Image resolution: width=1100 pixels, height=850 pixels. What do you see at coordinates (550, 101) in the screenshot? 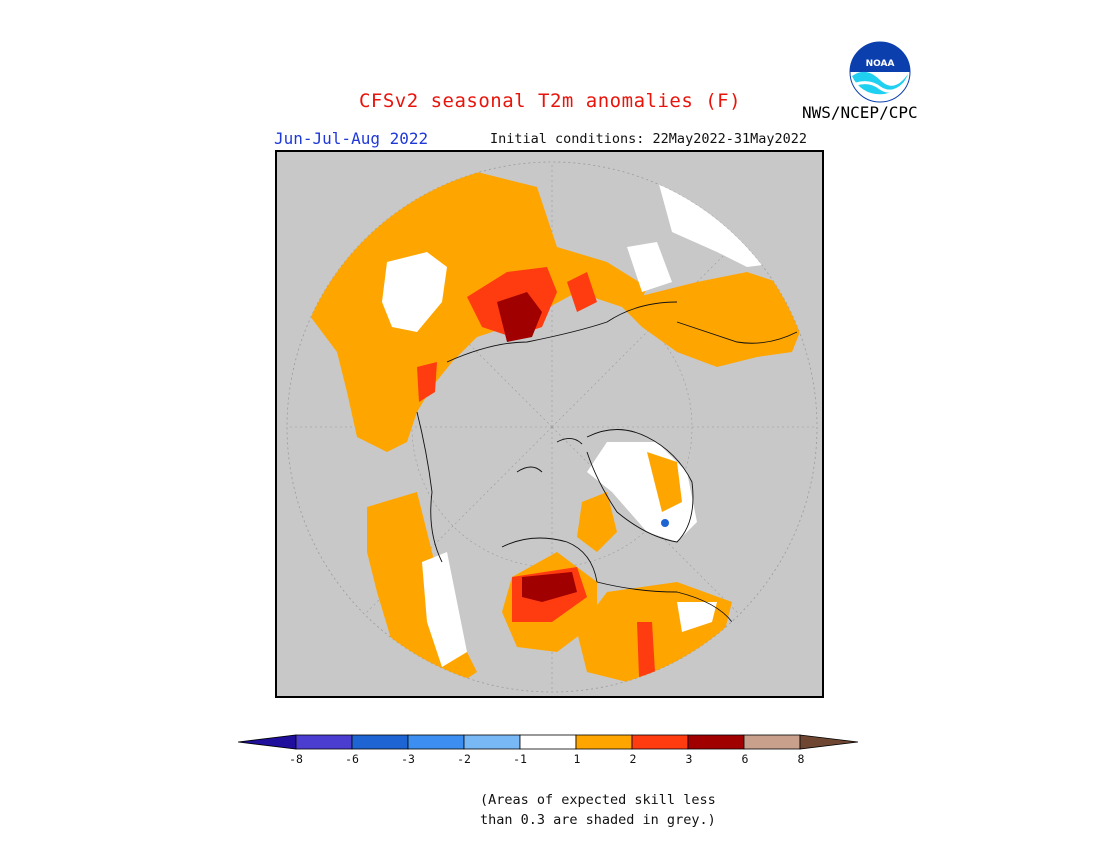
I see `chart-title: CFSv2 seasonal T2m anomalies (F)` at bounding box center [550, 101].